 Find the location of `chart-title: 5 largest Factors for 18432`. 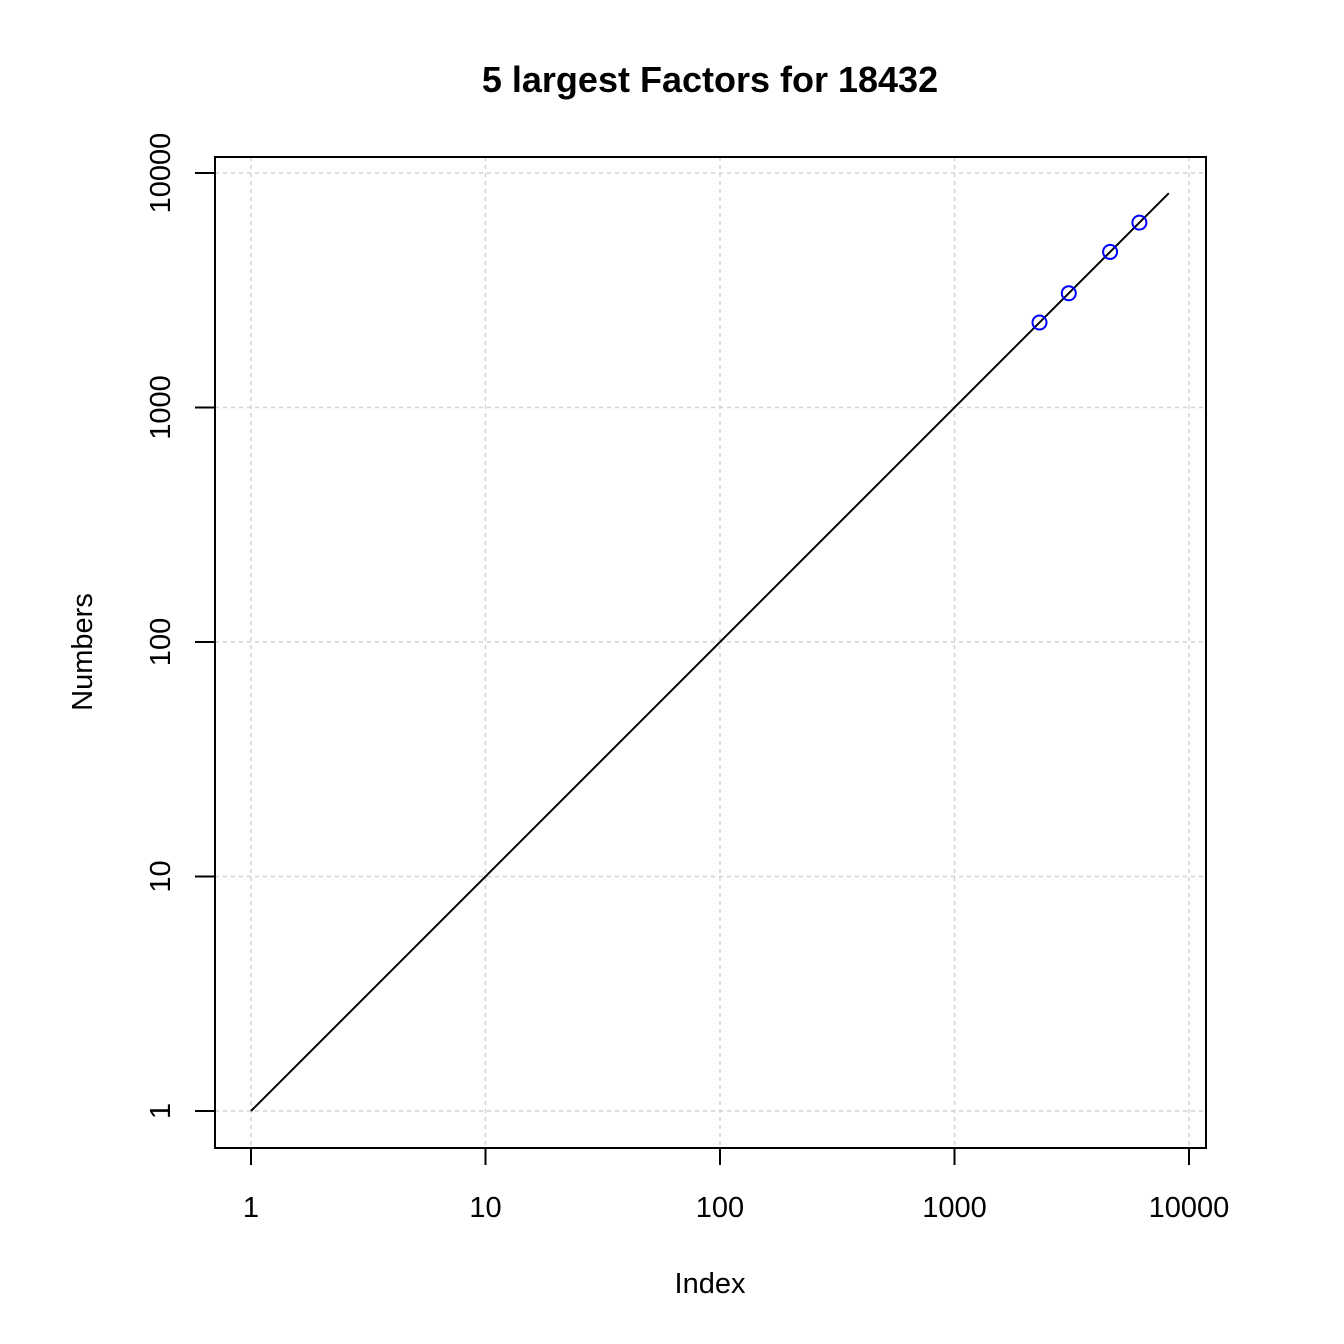

chart-title: 5 largest Factors for 18432 is located at coordinates (710, 79).